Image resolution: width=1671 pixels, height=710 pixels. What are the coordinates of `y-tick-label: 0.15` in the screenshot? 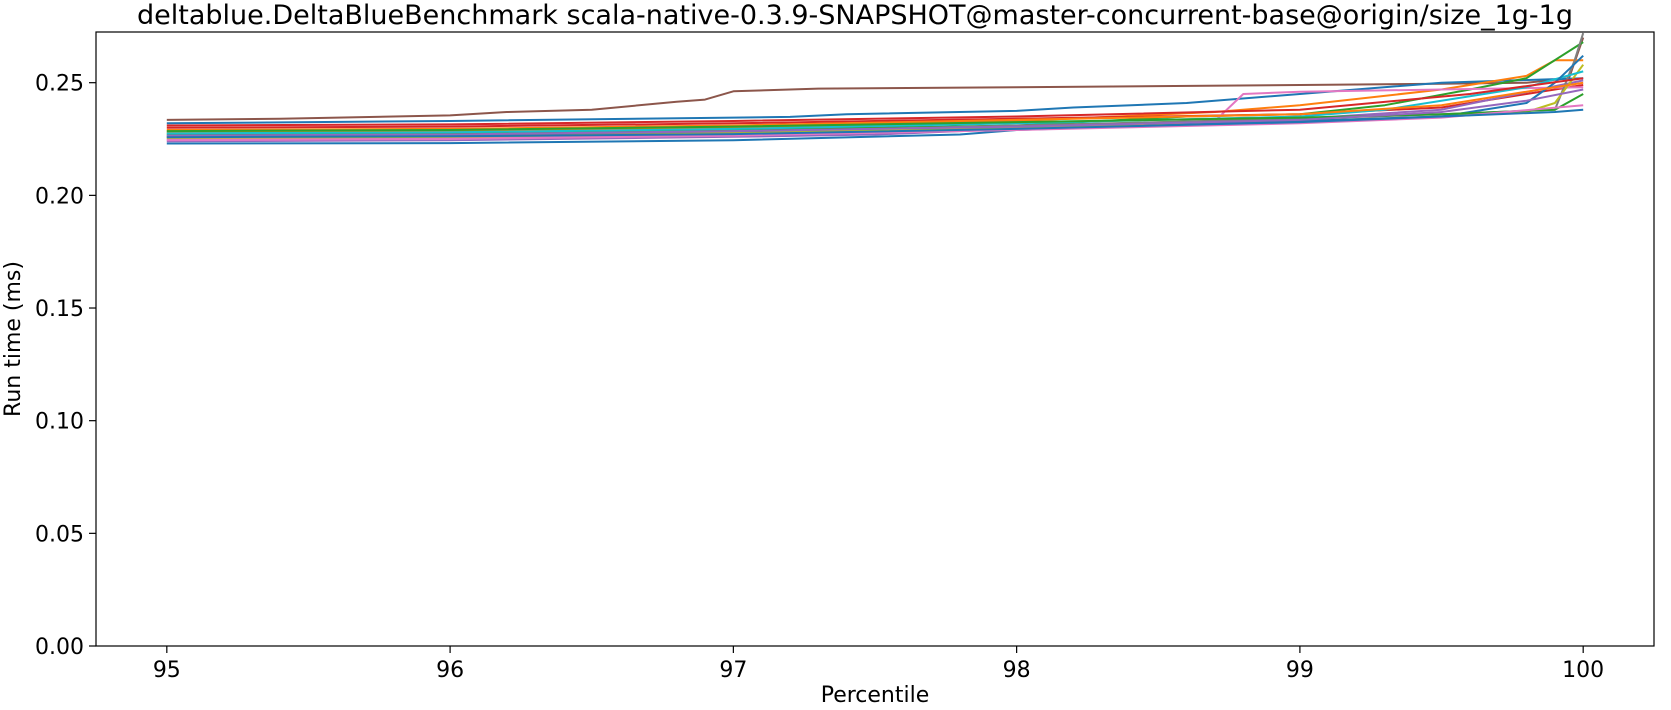 It's located at (59, 309).